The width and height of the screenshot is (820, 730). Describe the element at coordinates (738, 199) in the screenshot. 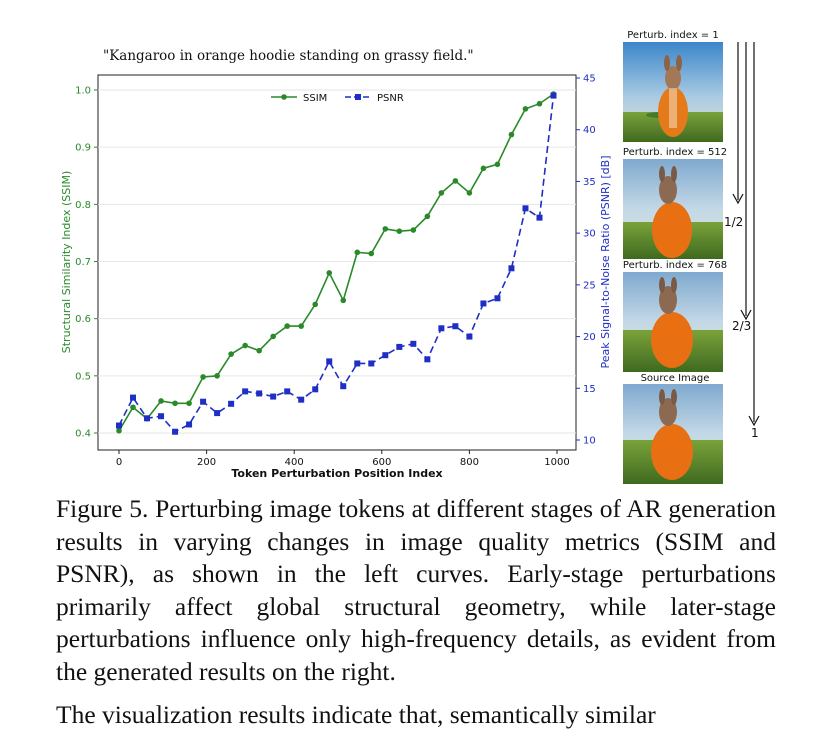

I see `arrow-1-head` at that location.